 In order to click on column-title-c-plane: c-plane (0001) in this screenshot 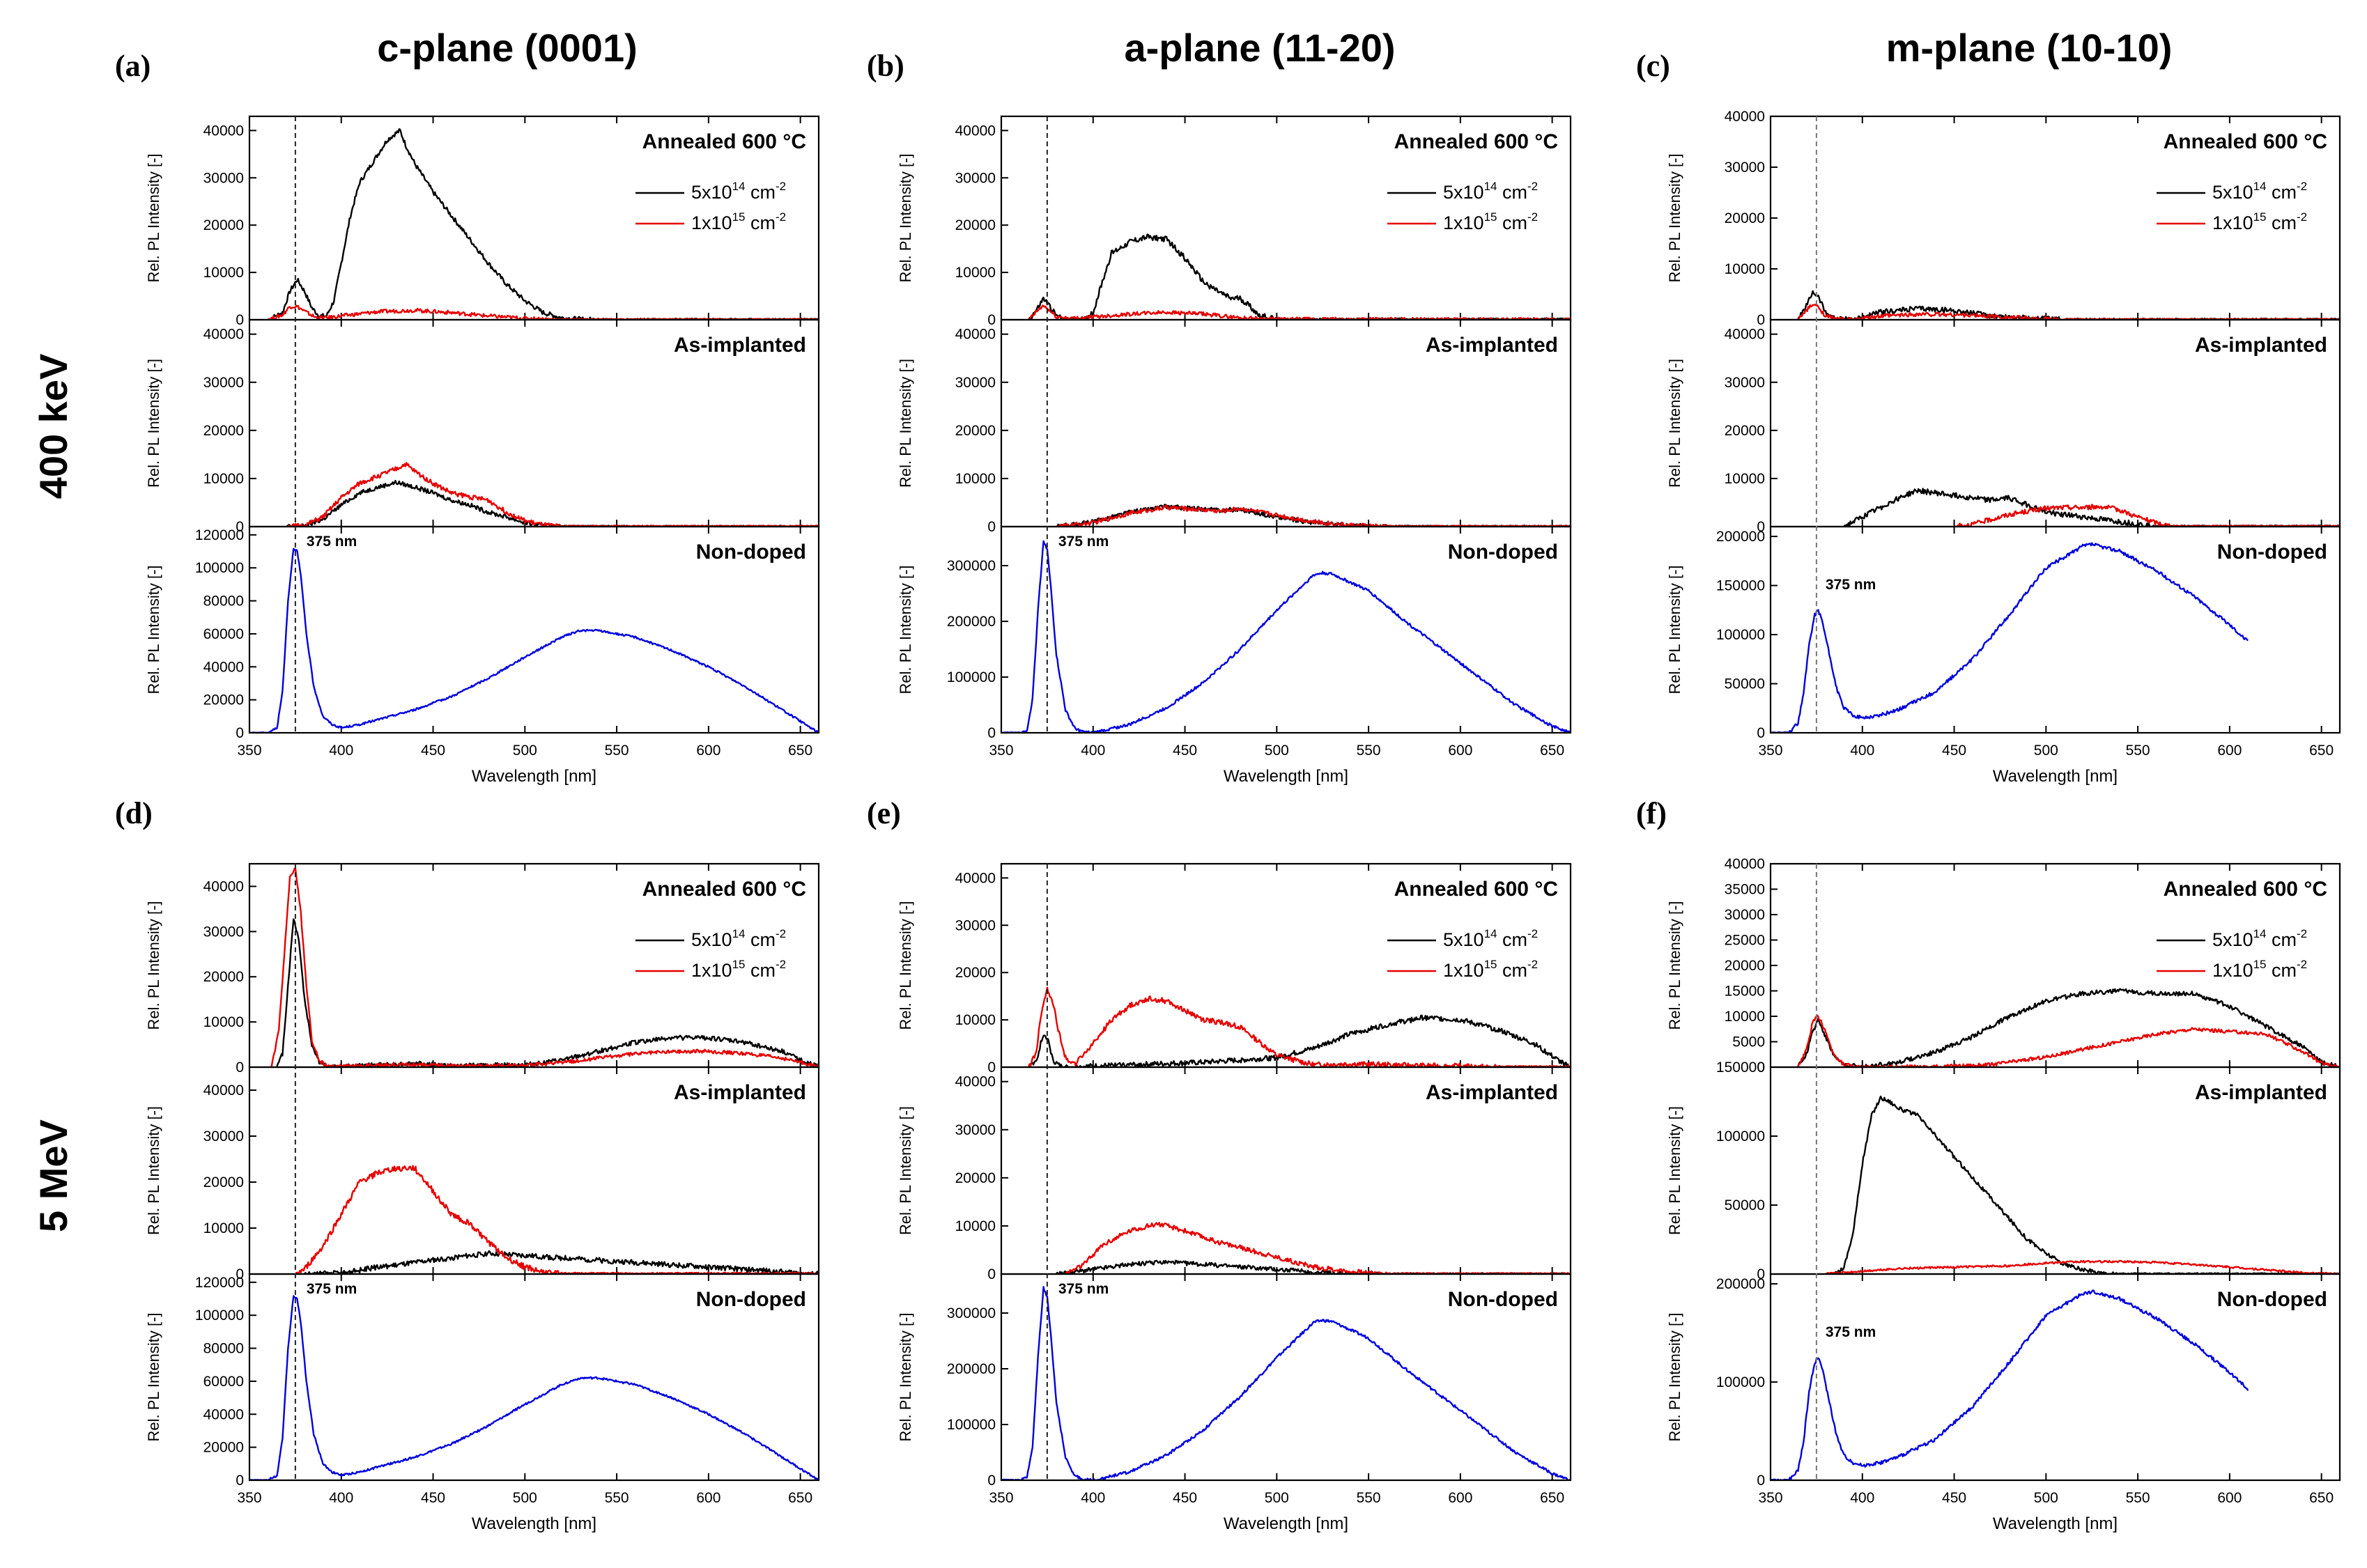, I will do `click(507, 48)`.